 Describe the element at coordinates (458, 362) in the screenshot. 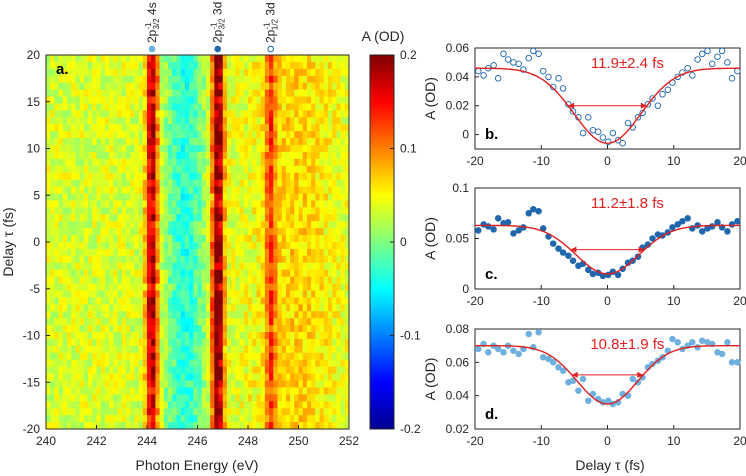

I see `ytick-label-d: 0.06` at that location.